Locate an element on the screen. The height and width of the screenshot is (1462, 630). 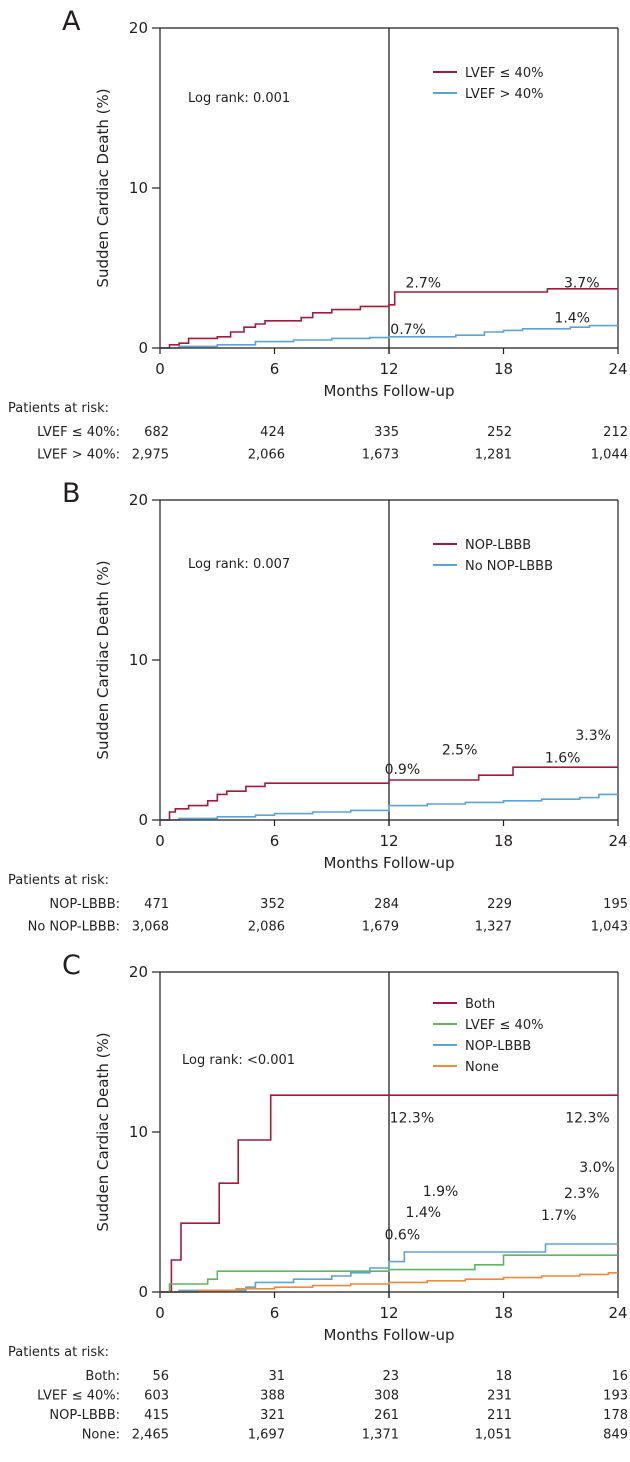
risk-row-label: Both: is located at coordinates (102, 1376).